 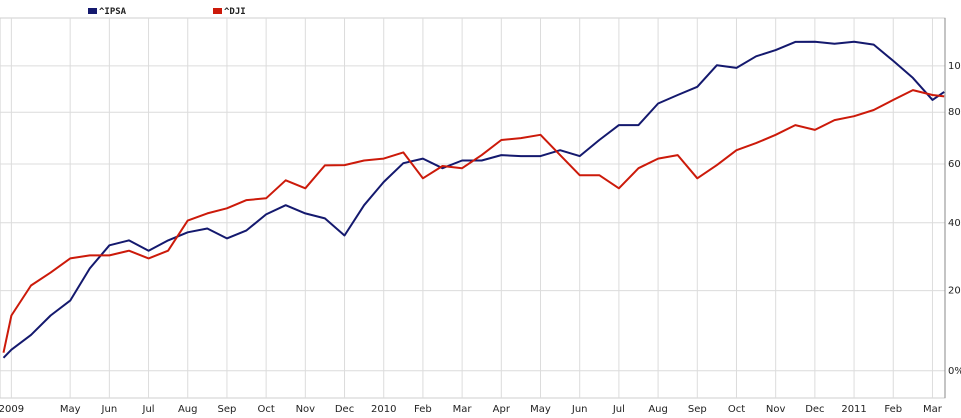 What do you see at coordinates (502, 409) in the screenshot?
I see `x-tick-label: Apr` at bounding box center [502, 409].